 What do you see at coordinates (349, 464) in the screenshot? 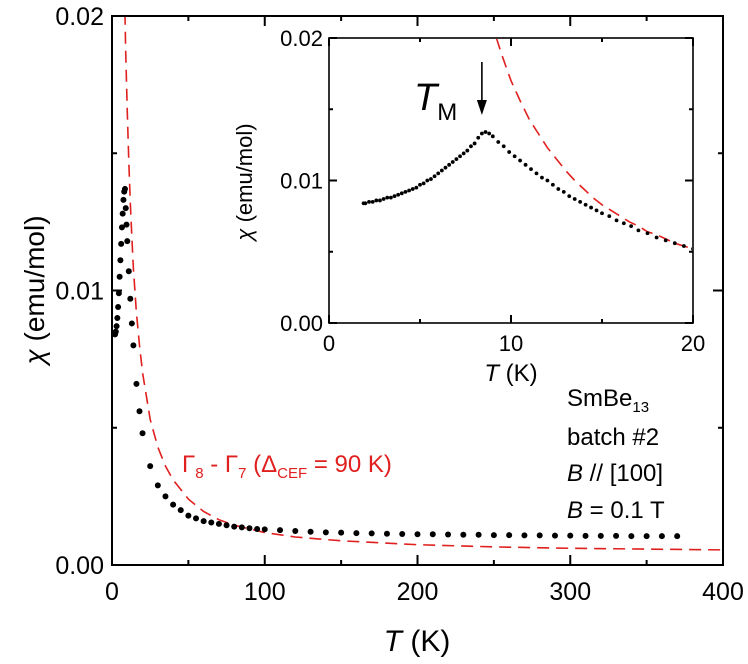
I see `fit-legend-value: = 90 K)` at bounding box center [349, 464].